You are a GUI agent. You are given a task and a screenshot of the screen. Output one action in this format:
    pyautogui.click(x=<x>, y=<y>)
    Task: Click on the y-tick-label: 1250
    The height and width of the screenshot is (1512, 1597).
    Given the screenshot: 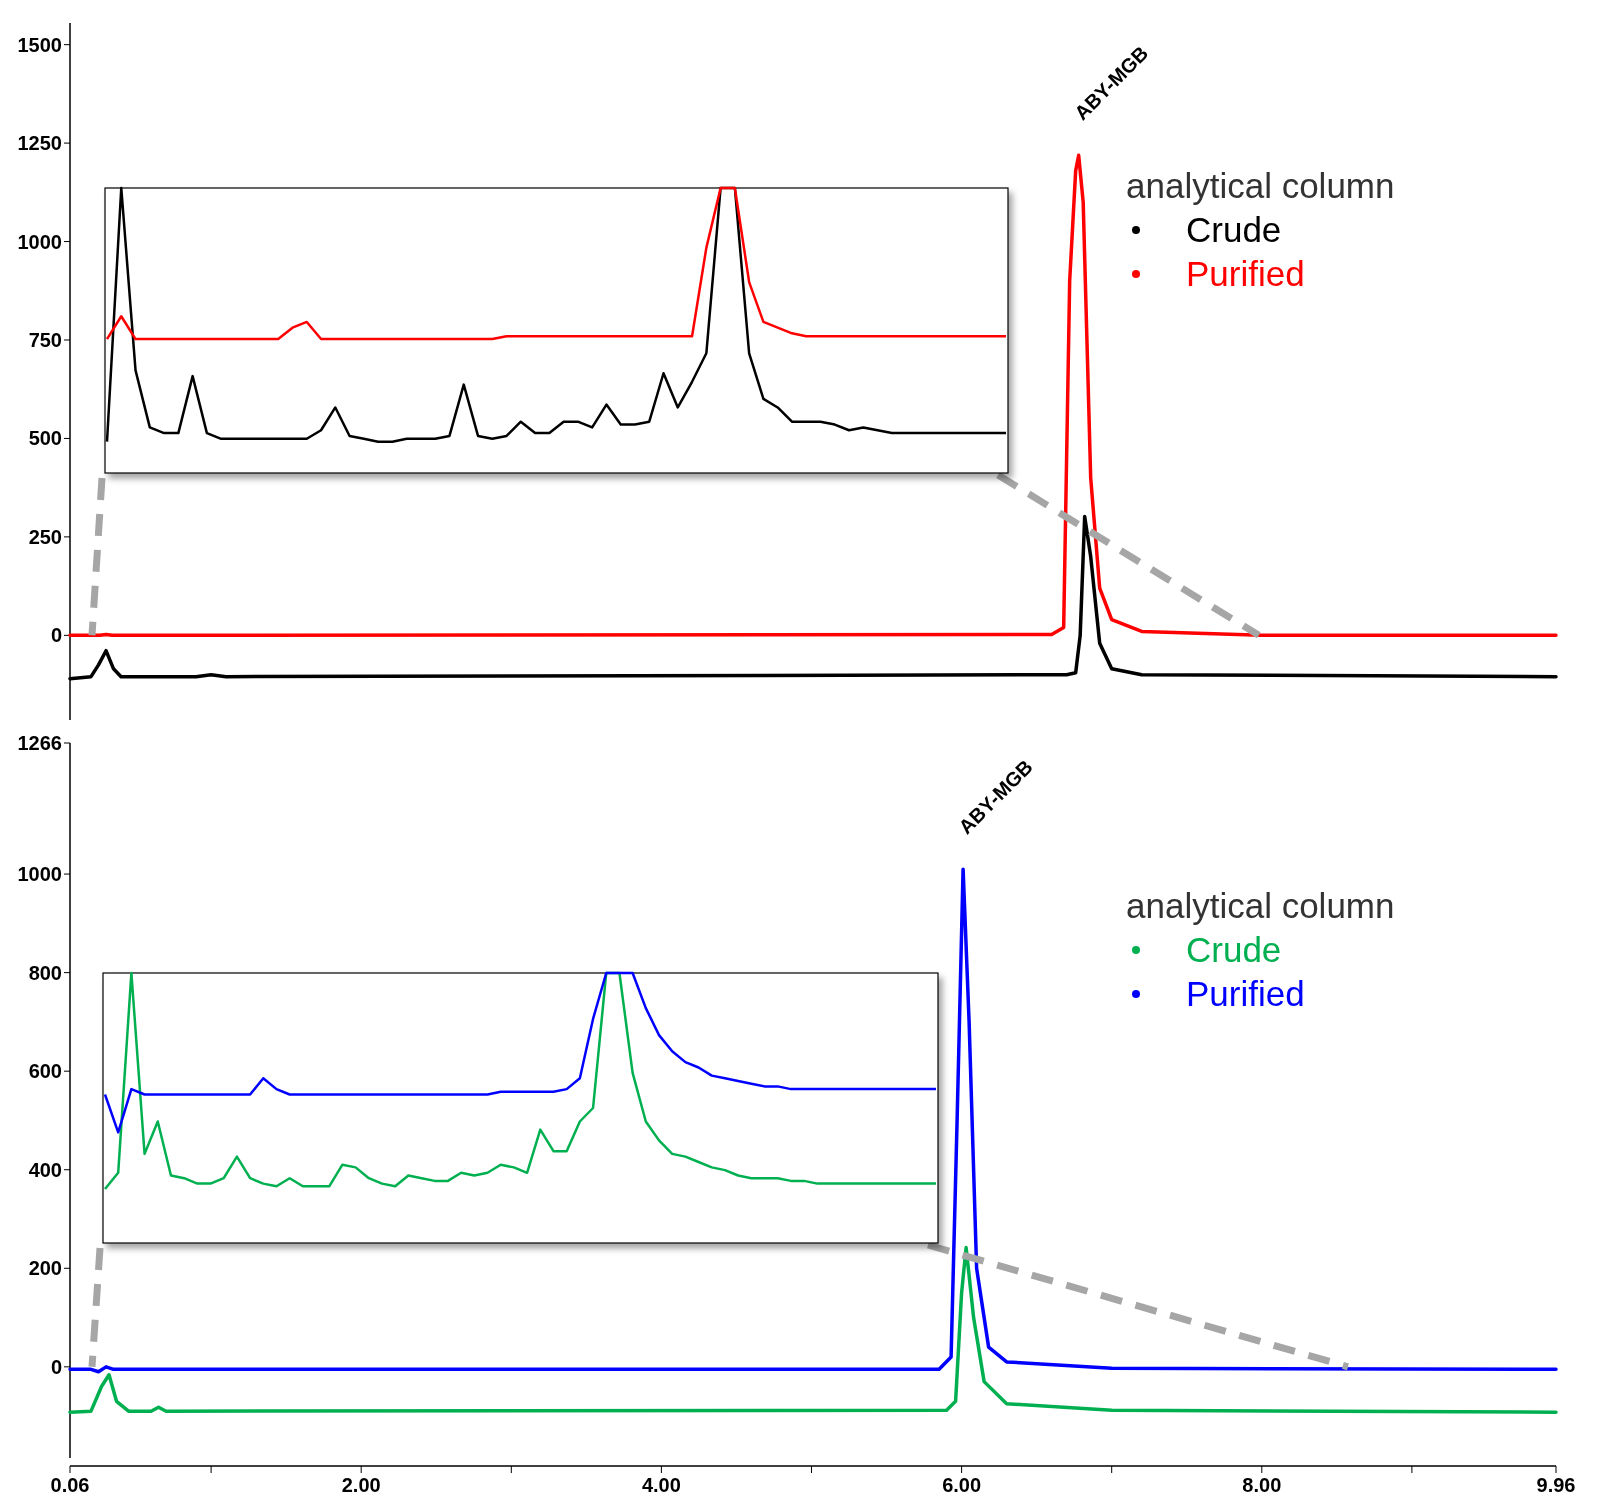 What is the action you would take?
    pyautogui.click(x=39, y=143)
    